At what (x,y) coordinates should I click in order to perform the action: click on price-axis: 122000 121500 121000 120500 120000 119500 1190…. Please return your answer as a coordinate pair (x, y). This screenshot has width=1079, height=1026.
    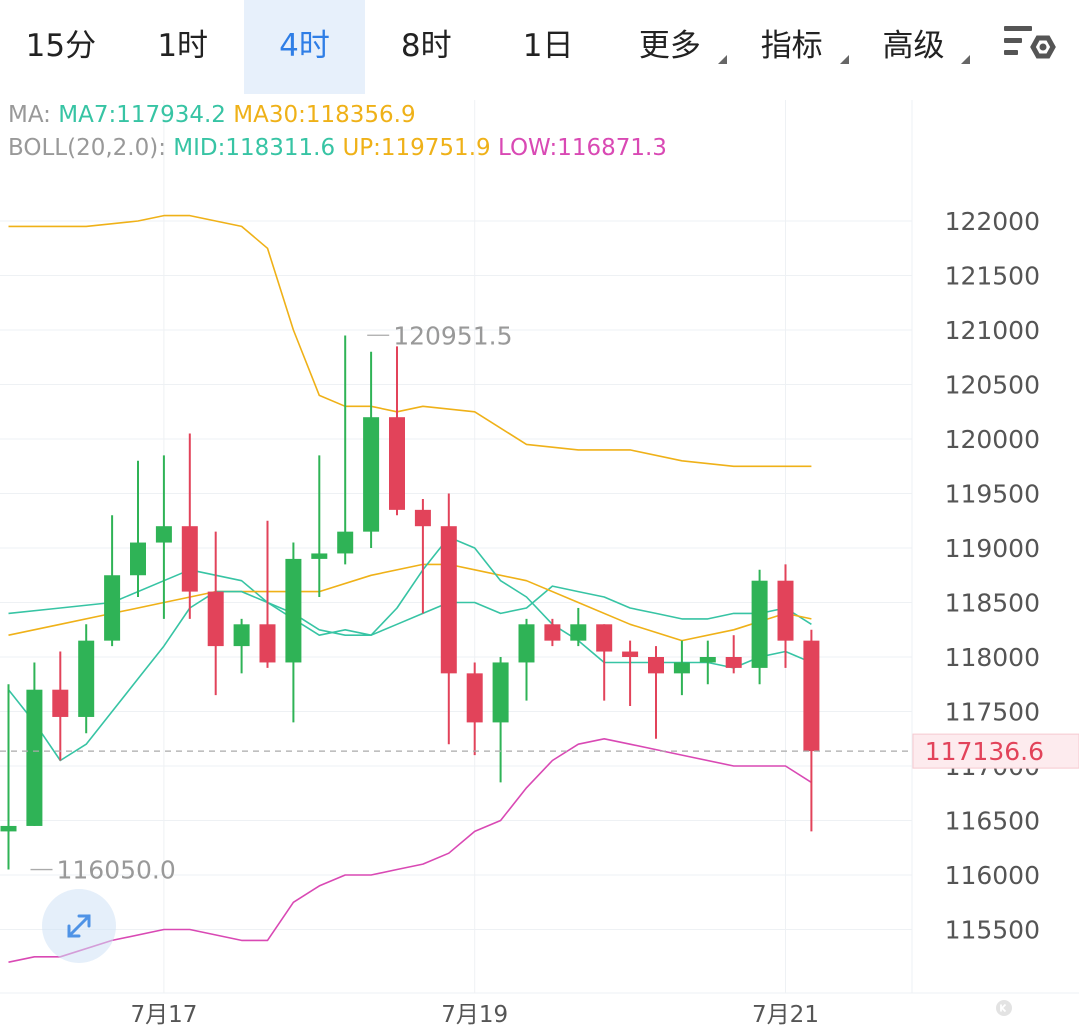
    Looking at the image, I should click on (992, 576).